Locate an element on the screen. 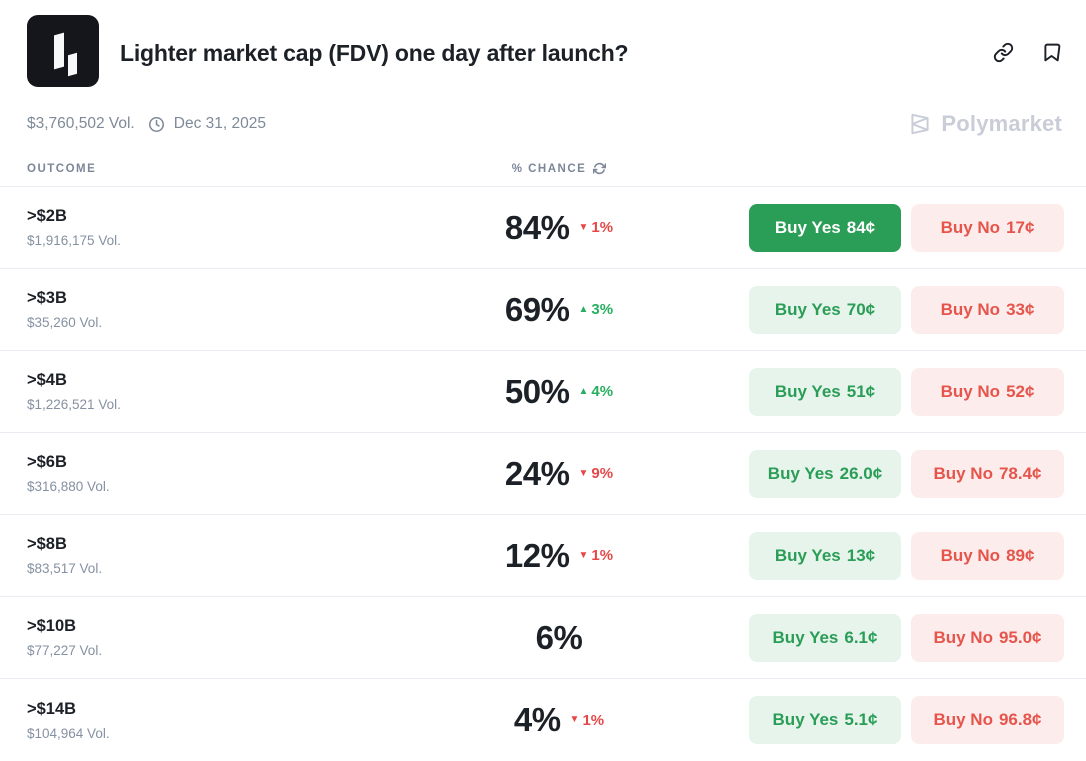  chance-cell: 12% ▼ 1% is located at coordinates (559, 556).